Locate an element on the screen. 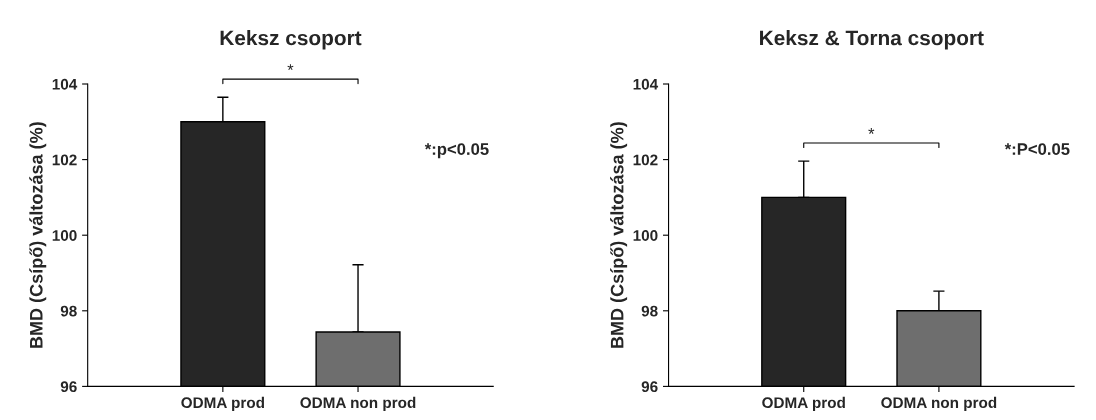  annotation: *:P<0.05 is located at coordinates (1037, 149).